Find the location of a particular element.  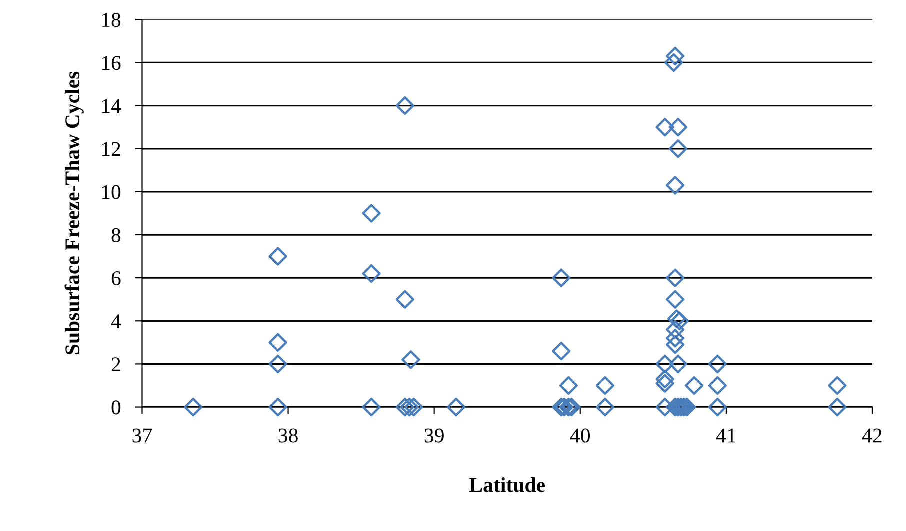

y-tick-label: 0 is located at coordinates (116, 407).